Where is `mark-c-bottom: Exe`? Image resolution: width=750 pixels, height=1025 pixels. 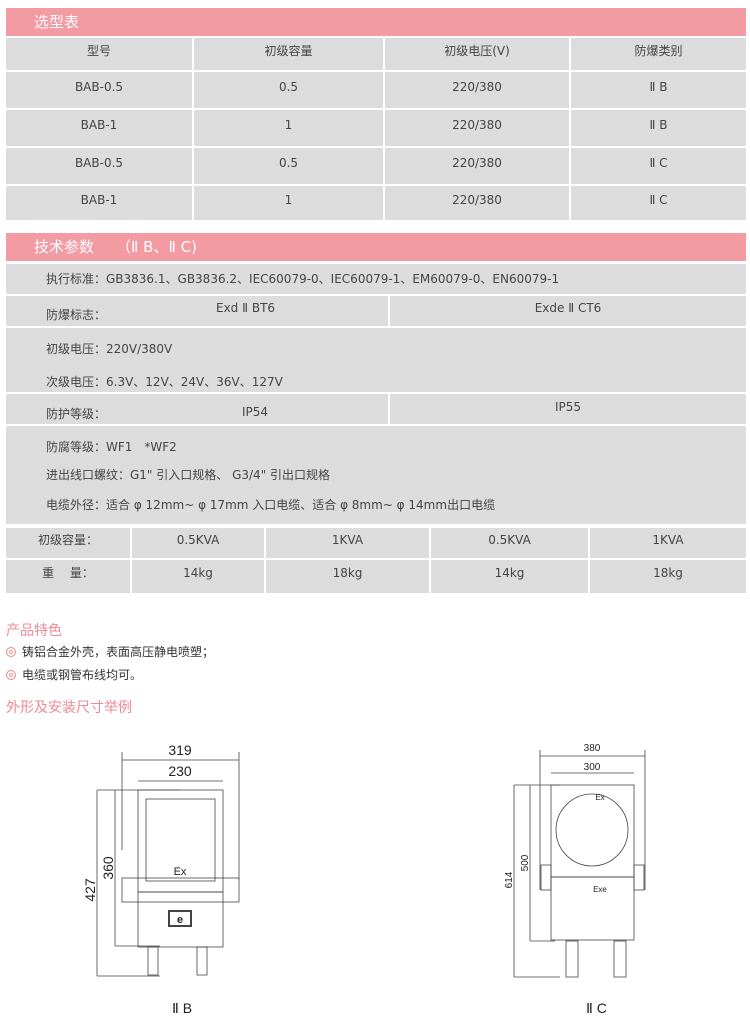 mark-c-bottom: Exe is located at coordinates (600, 889).